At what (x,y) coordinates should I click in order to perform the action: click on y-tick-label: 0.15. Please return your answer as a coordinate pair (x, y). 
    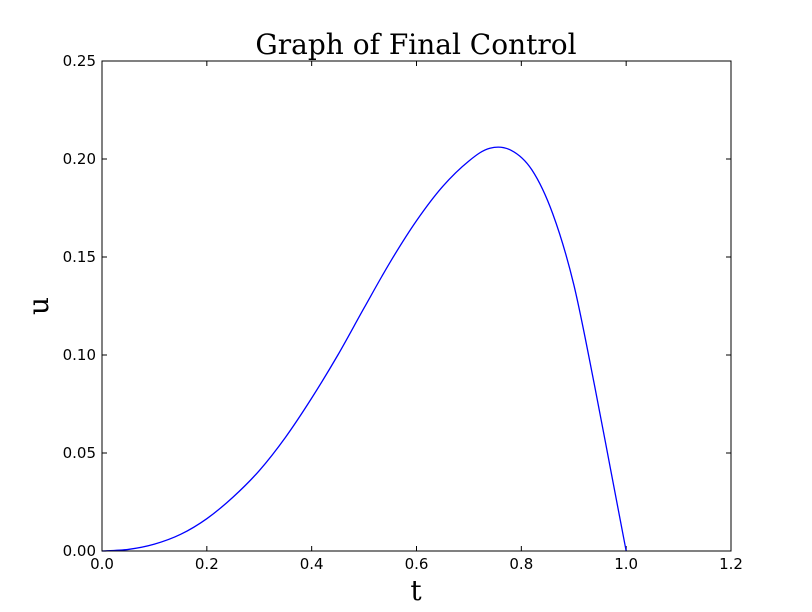
    Looking at the image, I should click on (79, 257).